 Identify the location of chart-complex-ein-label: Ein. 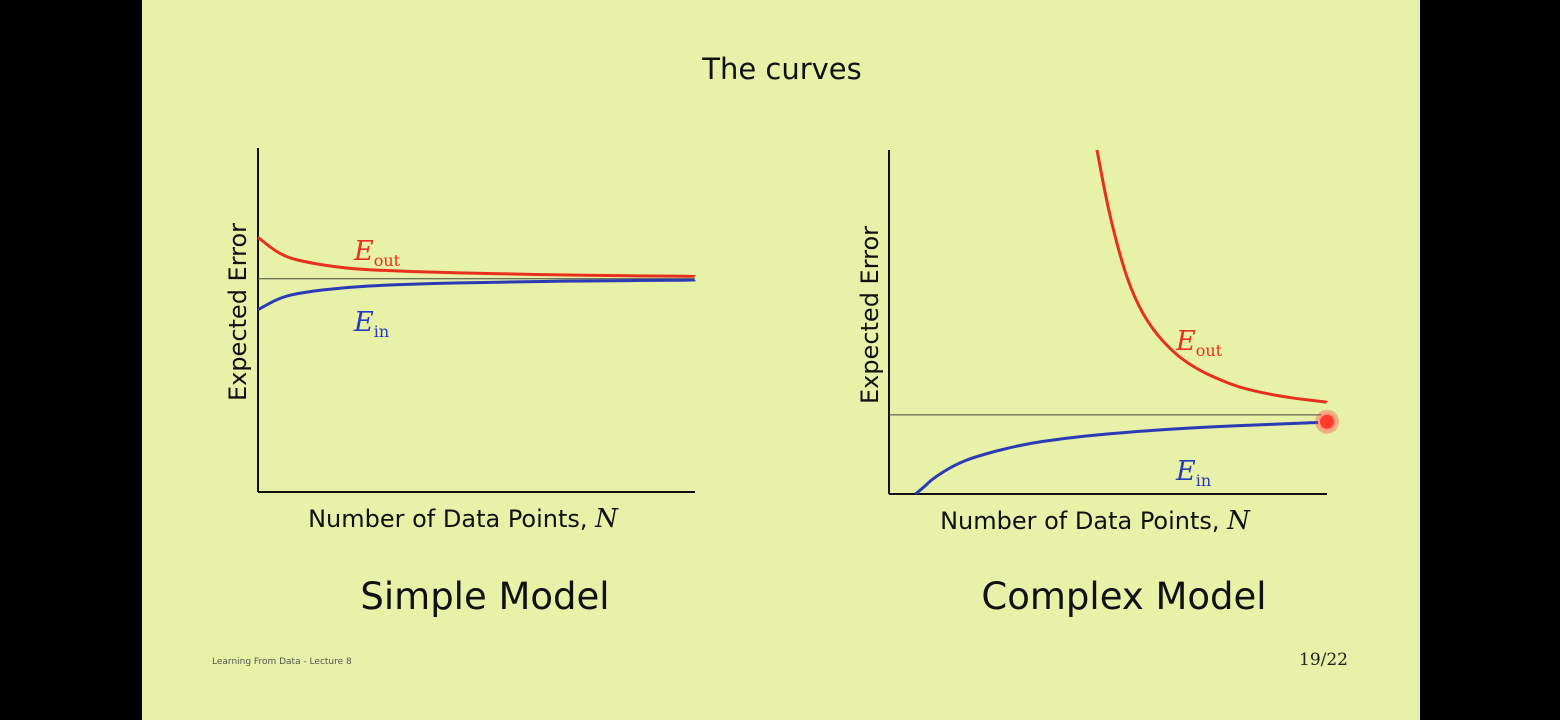
(1193, 473).